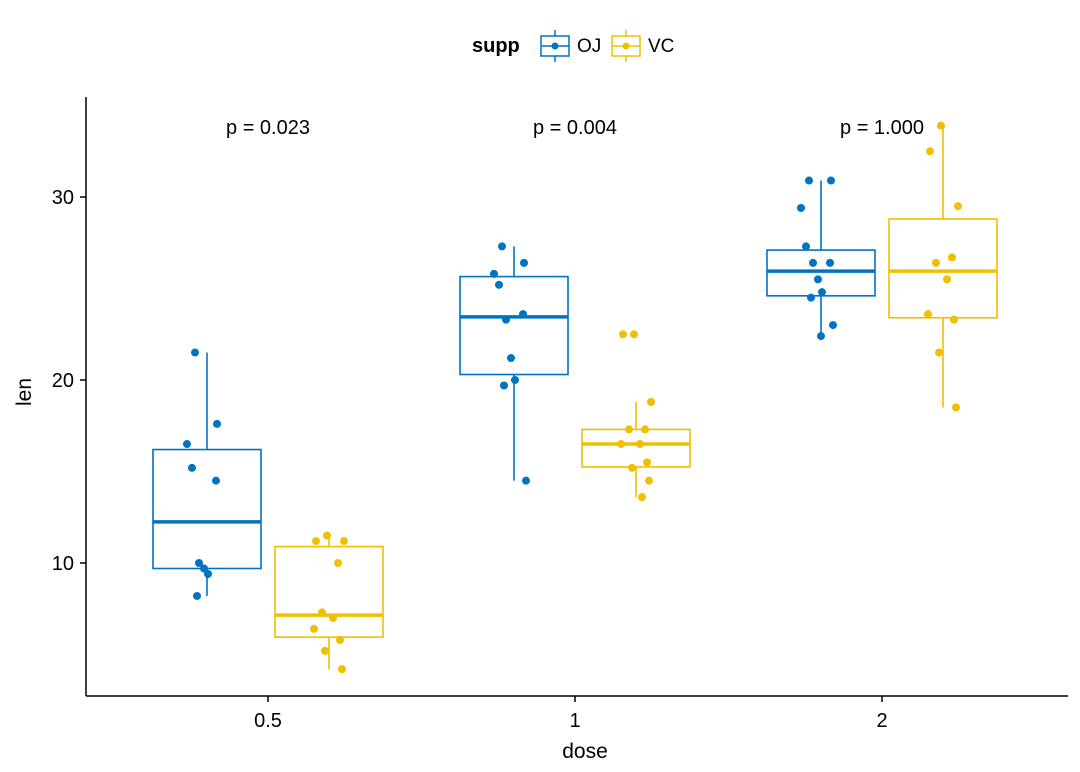 The width and height of the screenshot is (1080, 772). I want to click on p-value-labels: p = 0.023 p = 0.004 p = 1.000, so click(575, 128).